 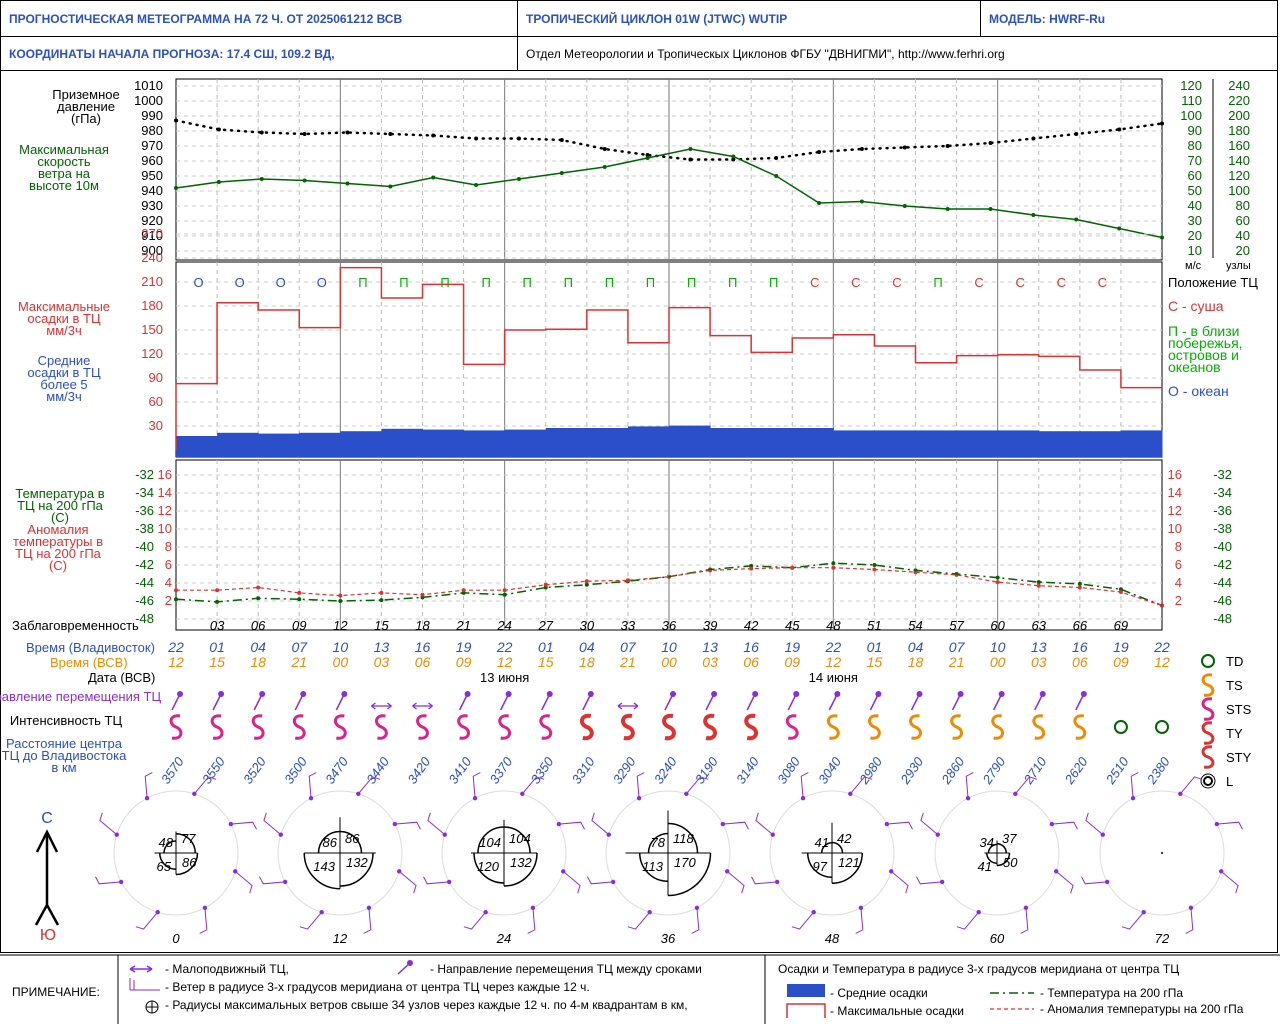 I want to click on precip-tick: 30, so click(x=156, y=425).